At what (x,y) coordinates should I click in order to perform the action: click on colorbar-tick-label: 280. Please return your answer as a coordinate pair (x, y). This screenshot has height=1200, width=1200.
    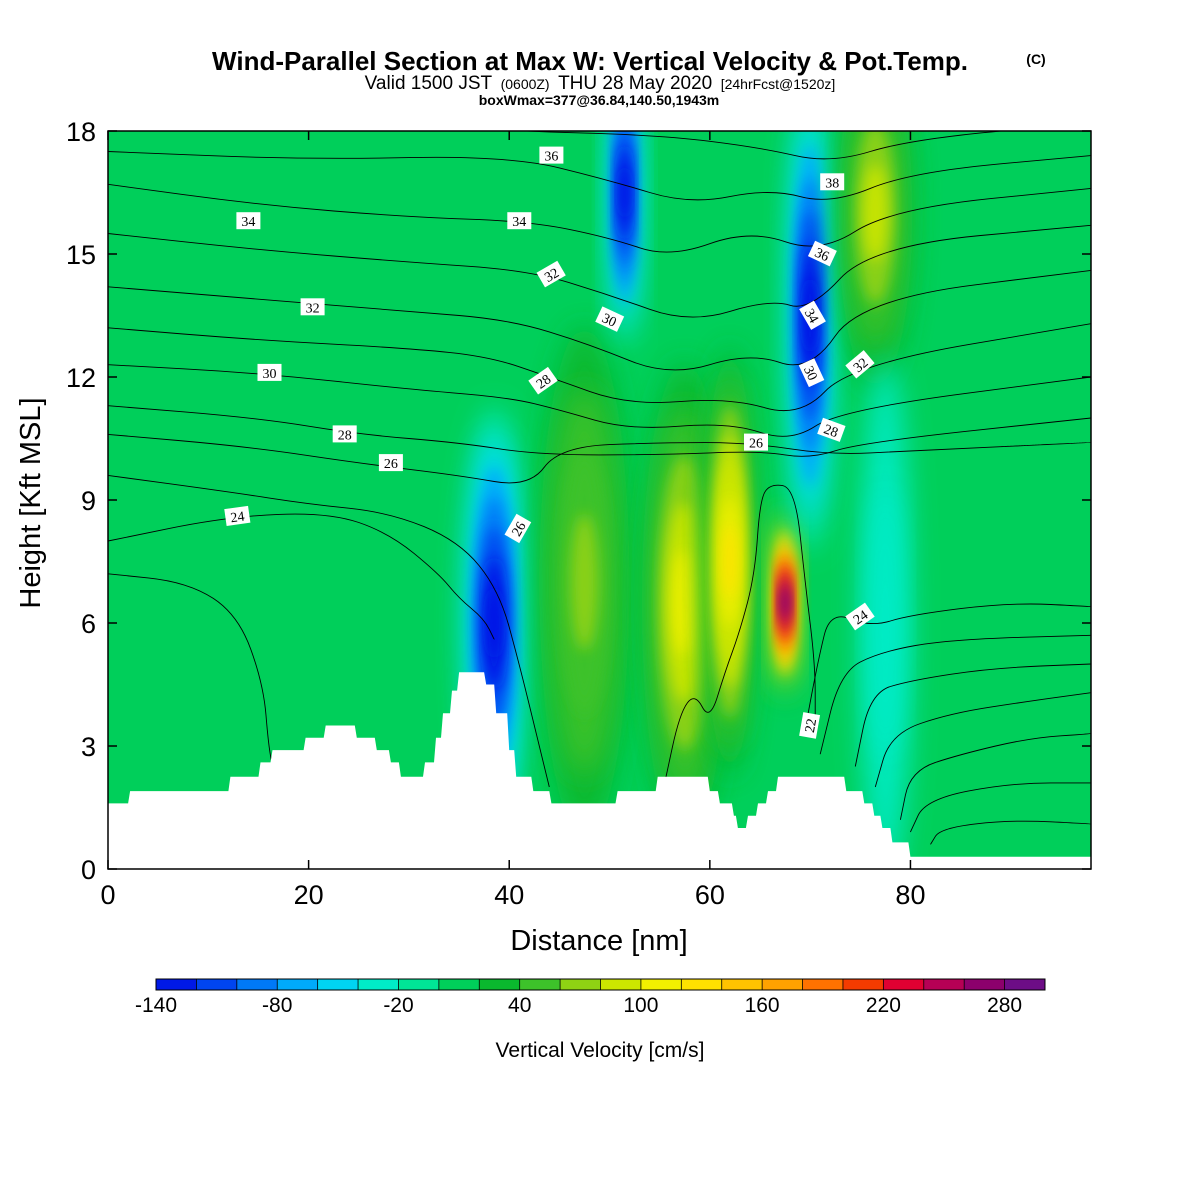
    Looking at the image, I should click on (1004, 1005).